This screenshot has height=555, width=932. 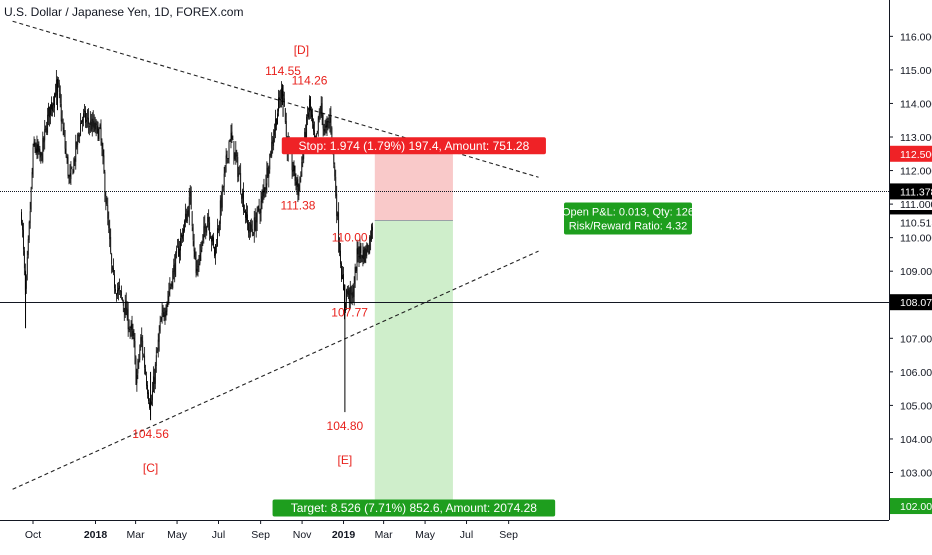 I want to click on price-tick-label: 103.000, so click(x=916, y=474).